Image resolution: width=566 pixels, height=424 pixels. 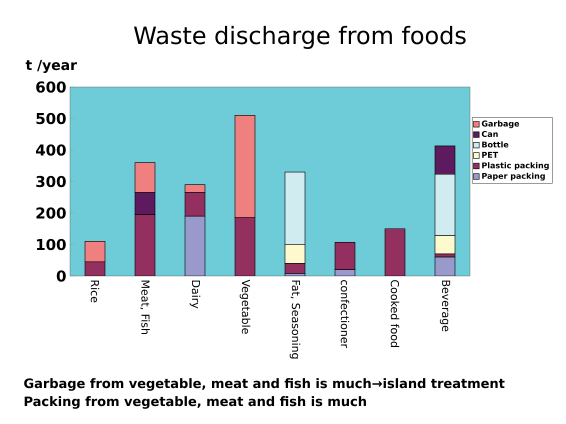 What do you see at coordinates (51, 244) in the screenshot?
I see `y-tick-label: 100` at bounding box center [51, 244].